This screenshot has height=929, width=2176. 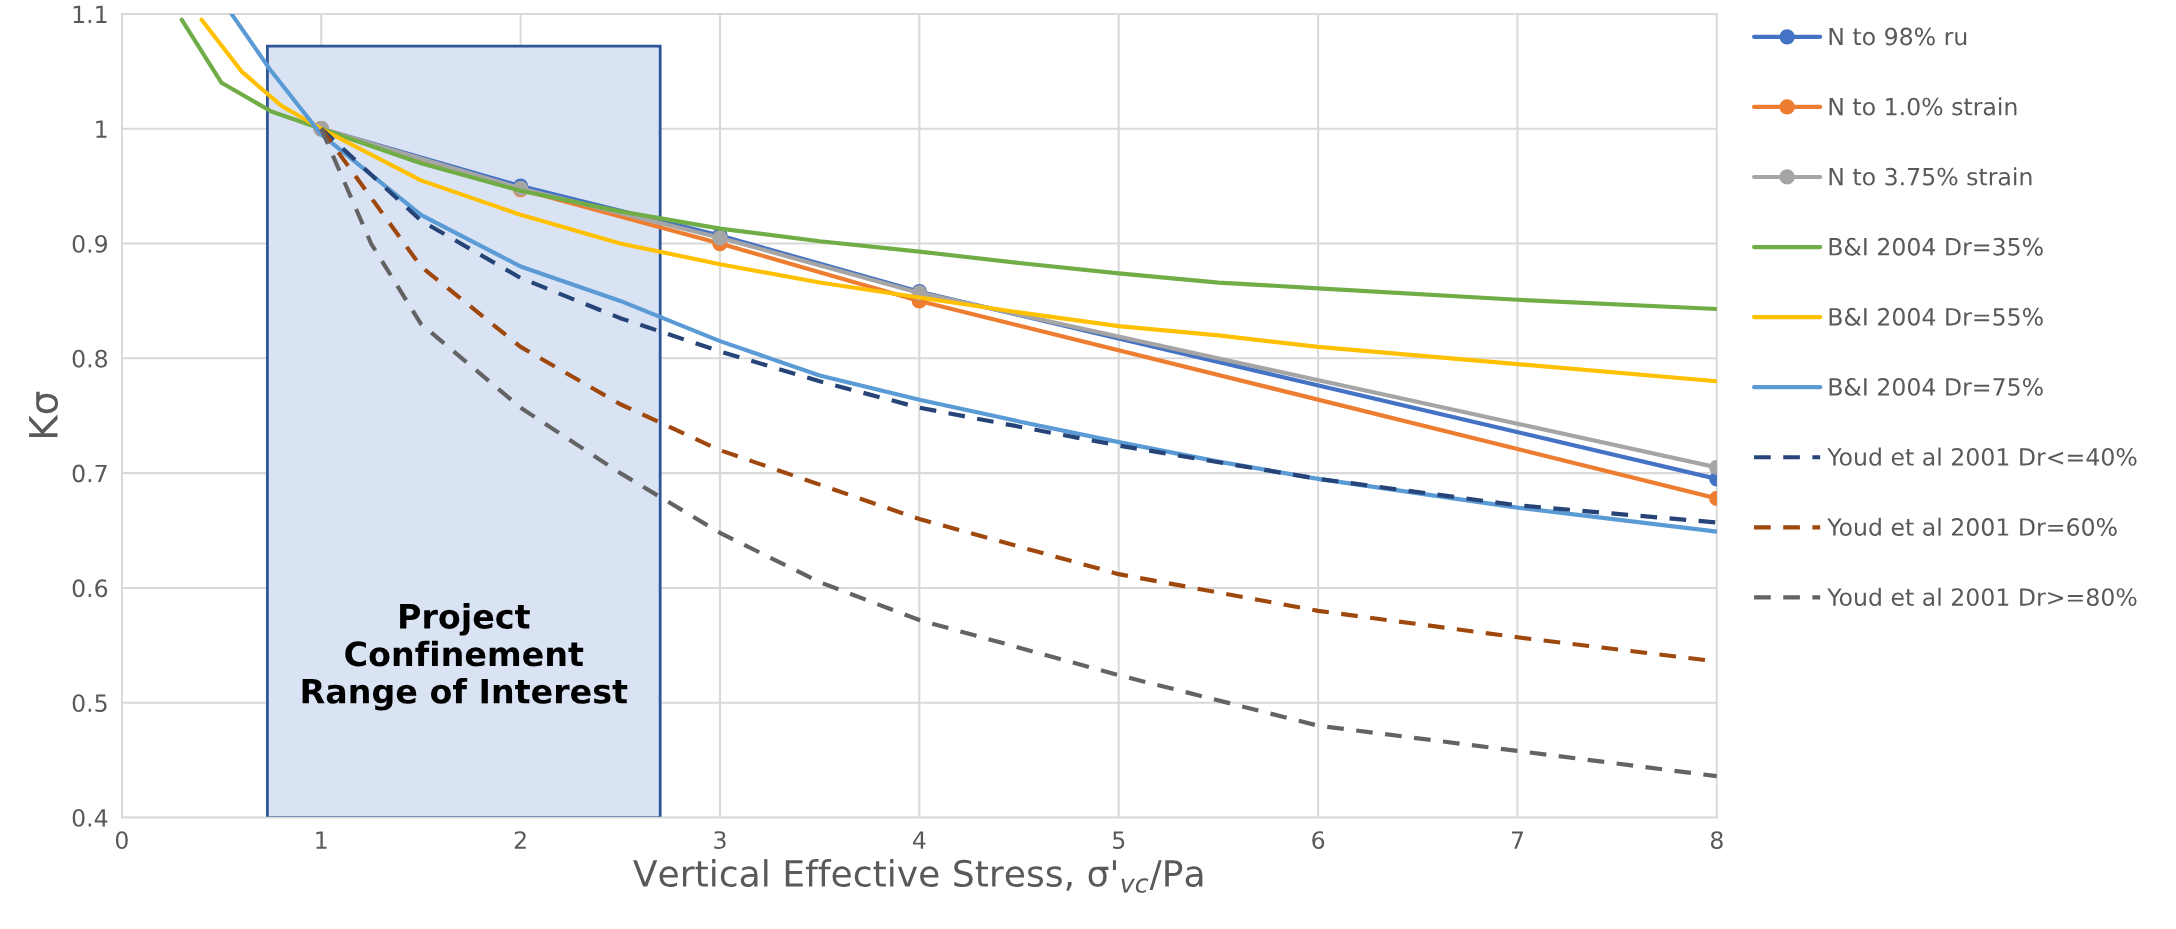 I want to click on x-tick-label: 0, so click(x=121, y=840).